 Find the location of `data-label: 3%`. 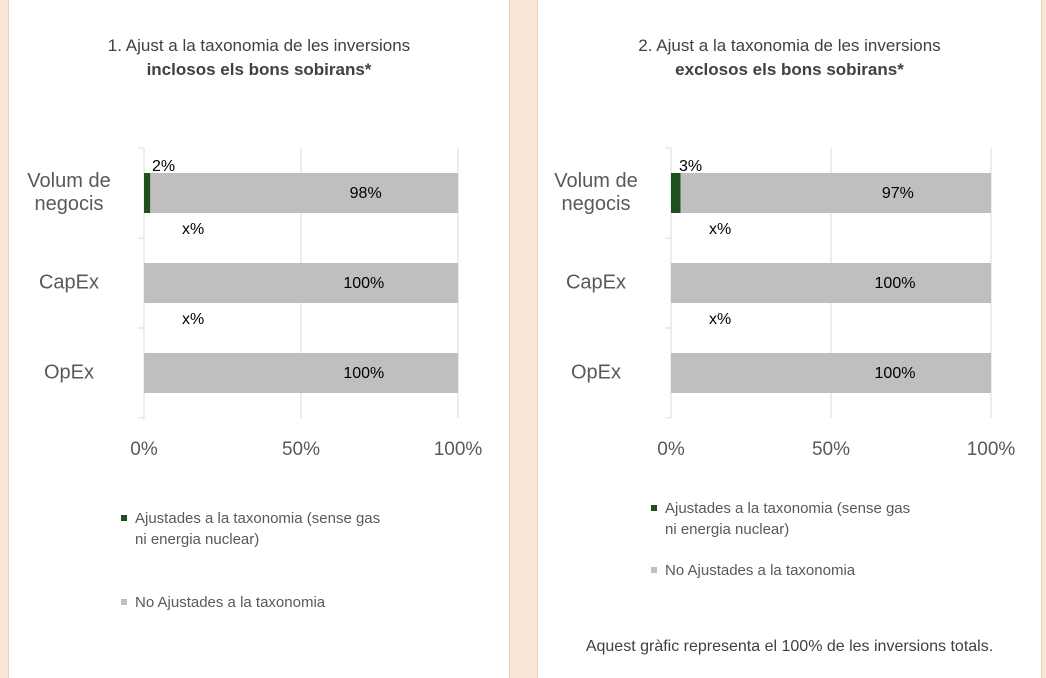

data-label: 3% is located at coordinates (690, 166).